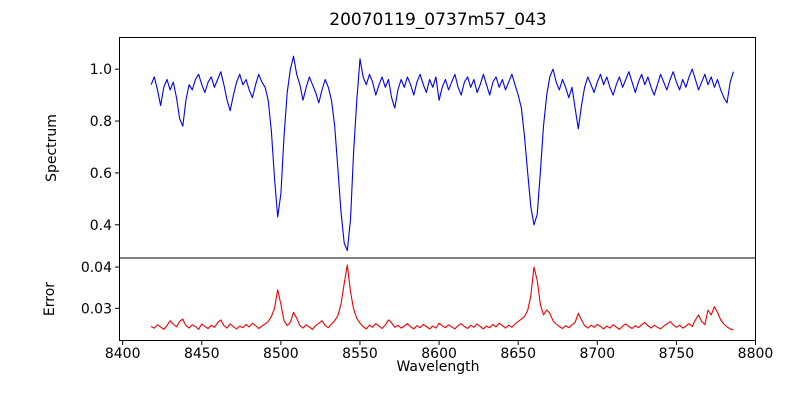 The height and width of the screenshot is (400, 800). Describe the element at coordinates (677, 354) in the screenshot. I see `xtick-label-8750: 8750` at that location.